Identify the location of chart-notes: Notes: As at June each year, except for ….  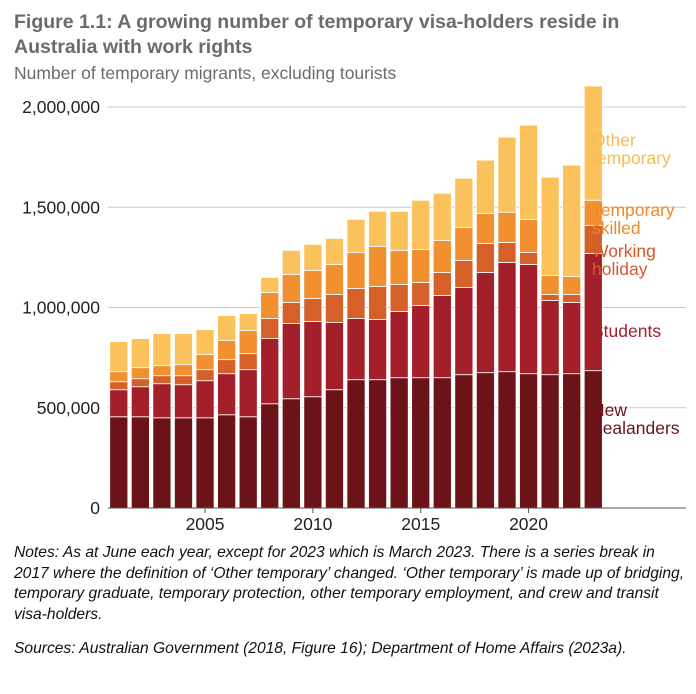
(349, 583).